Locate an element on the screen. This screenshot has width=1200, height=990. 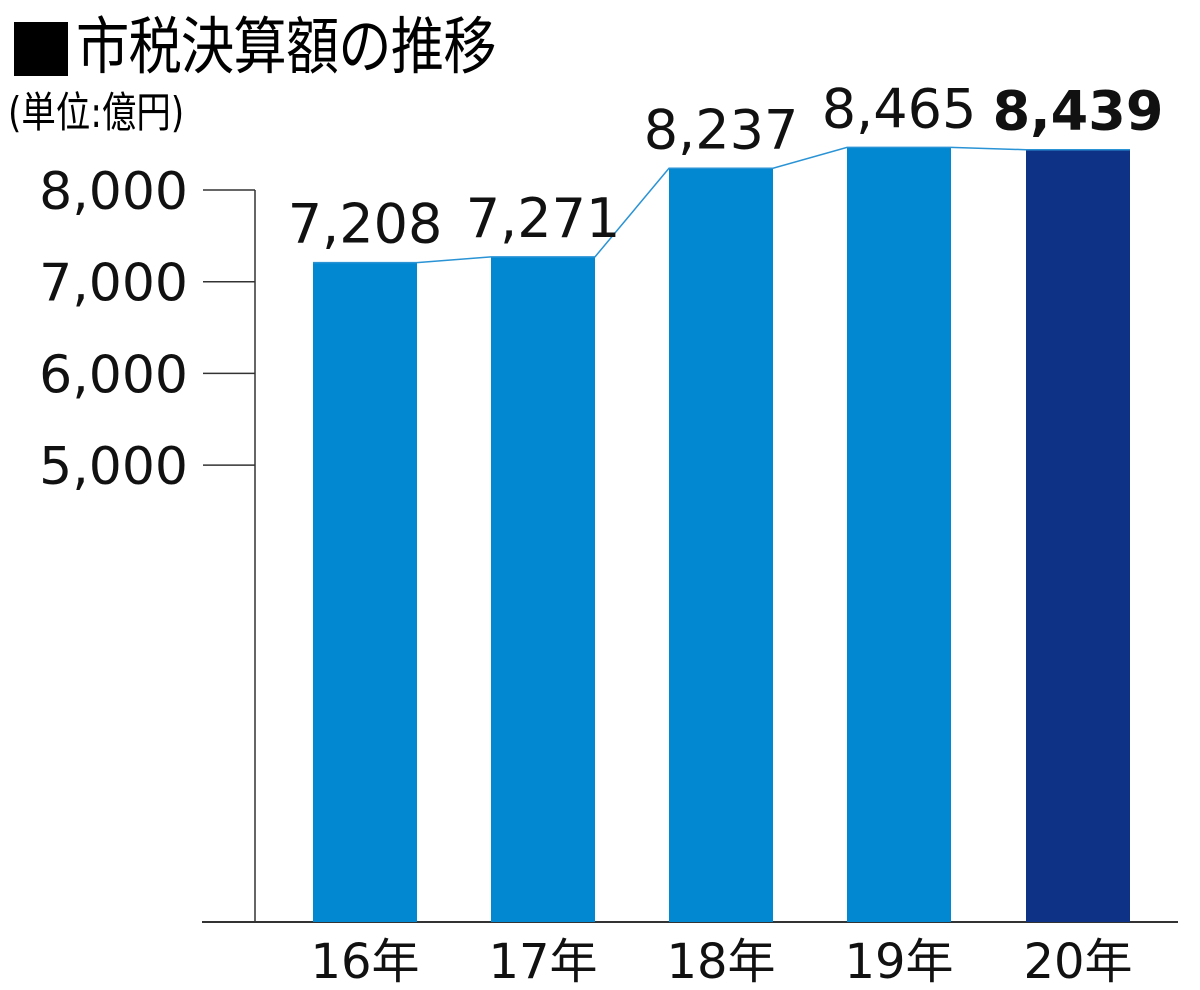
bar-19年 is located at coordinates (899, 534).